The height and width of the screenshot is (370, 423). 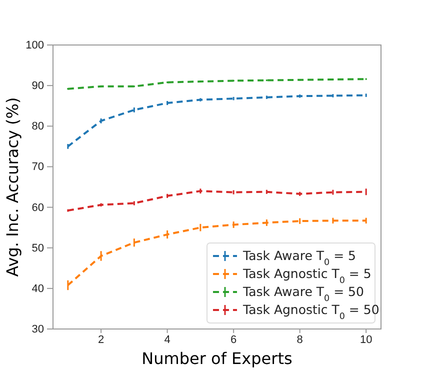 What do you see at coordinates (233, 340) in the screenshot?
I see `x-tick-label: 6` at bounding box center [233, 340].